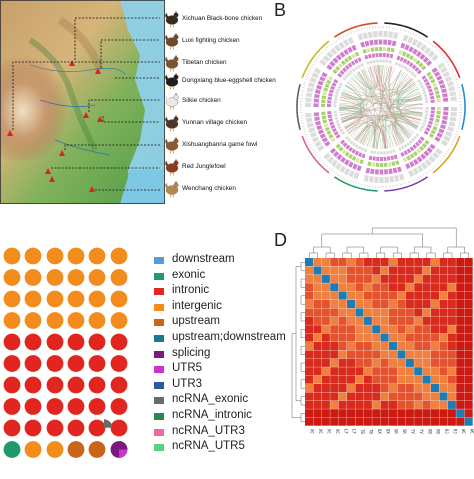 The image size is (474, 479). What do you see at coordinates (421, 431) in the screenshot?
I see `heatmap-col-label: YV` at bounding box center [421, 431].